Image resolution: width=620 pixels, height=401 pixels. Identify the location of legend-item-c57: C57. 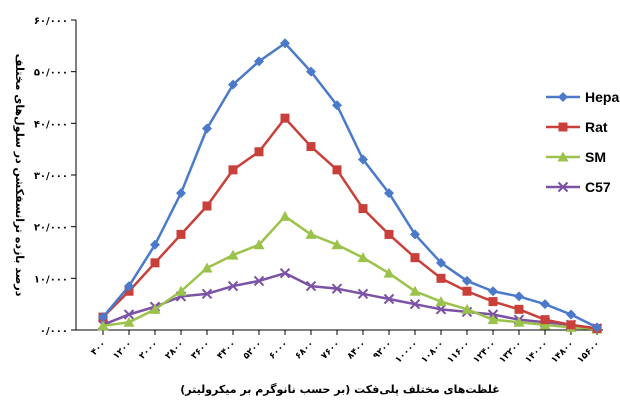
(578, 187).